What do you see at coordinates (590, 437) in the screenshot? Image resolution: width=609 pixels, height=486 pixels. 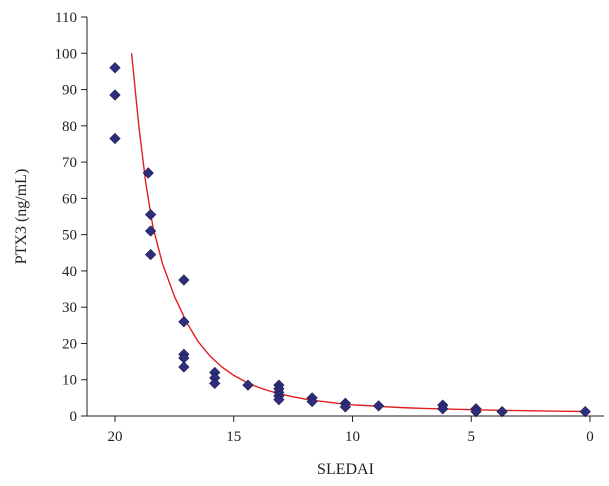 I see `x-tick-label: 0` at bounding box center [590, 437].